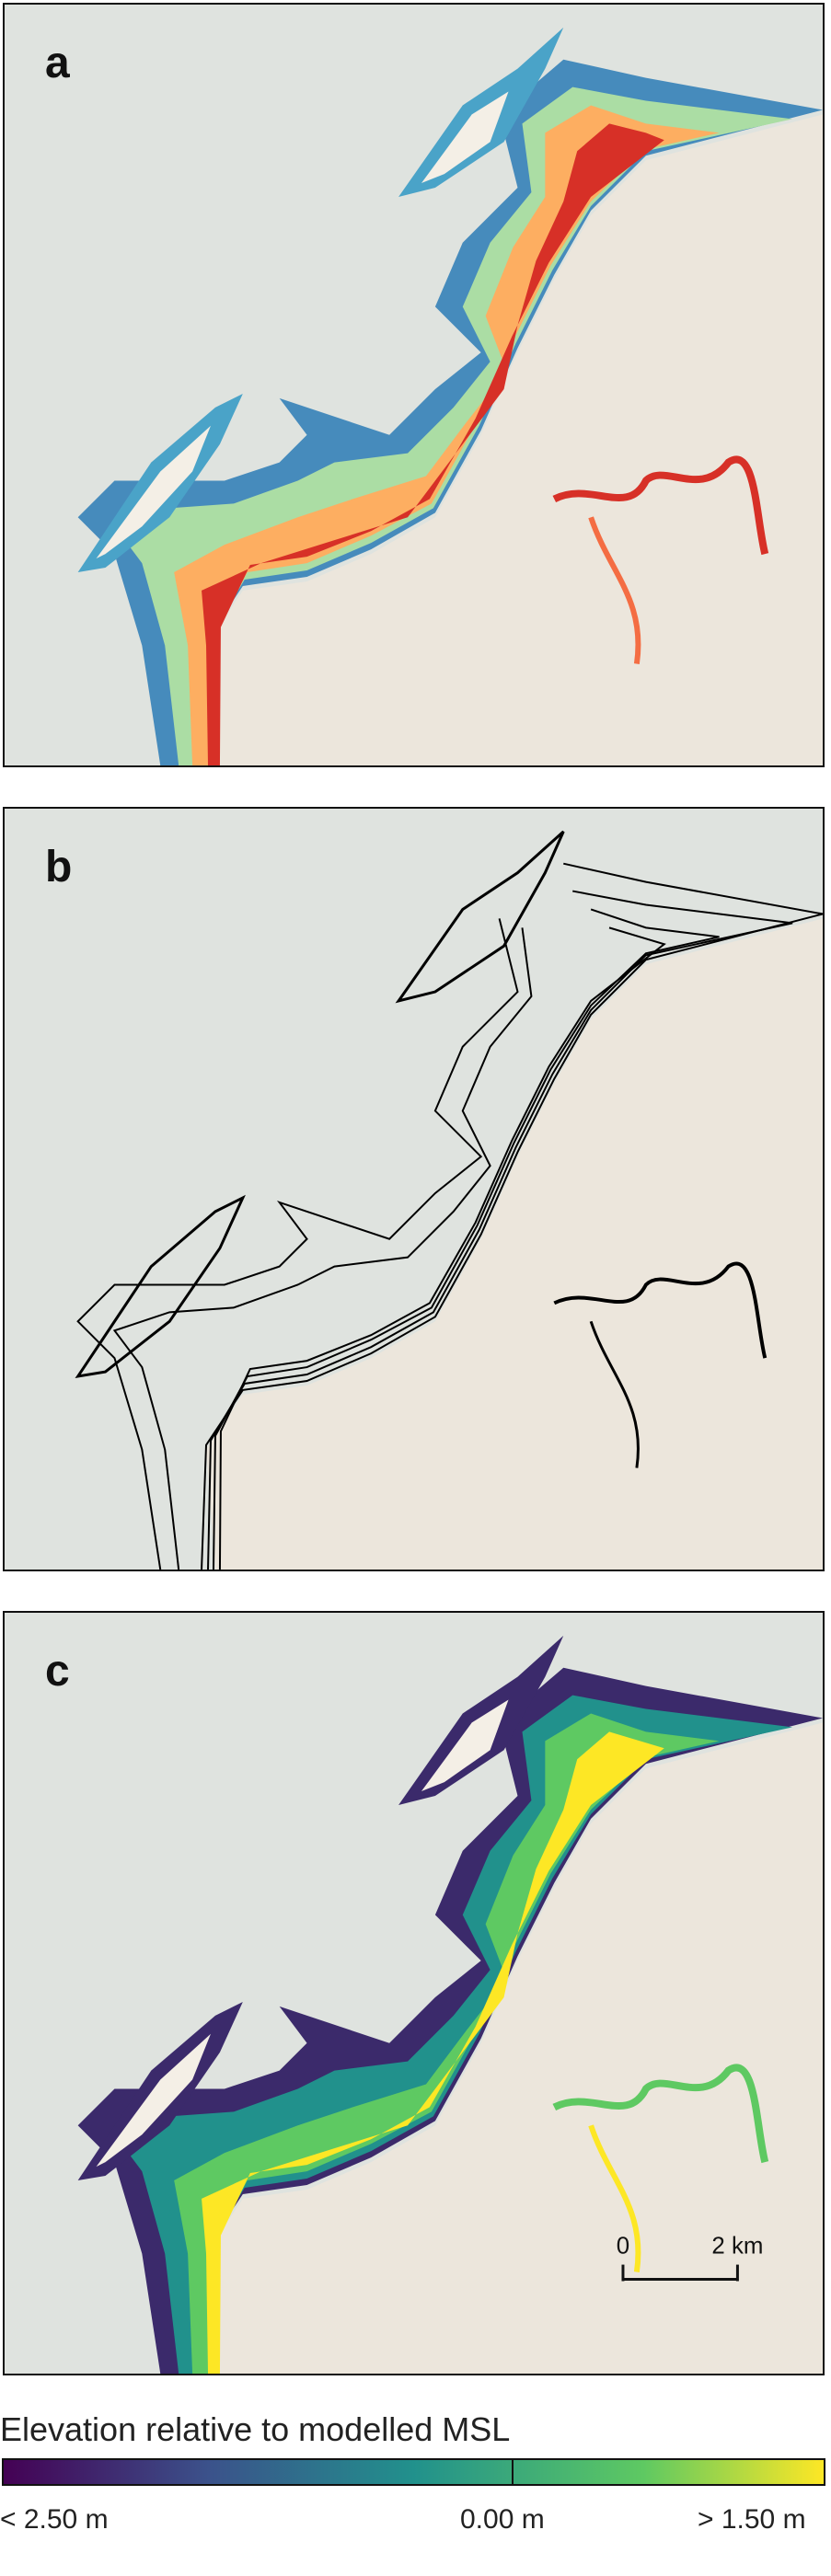 The height and width of the screenshot is (2576, 831). Describe the element at coordinates (54, 2519) in the screenshot. I see `colorbar-min-label: < 2.50 m` at that location.